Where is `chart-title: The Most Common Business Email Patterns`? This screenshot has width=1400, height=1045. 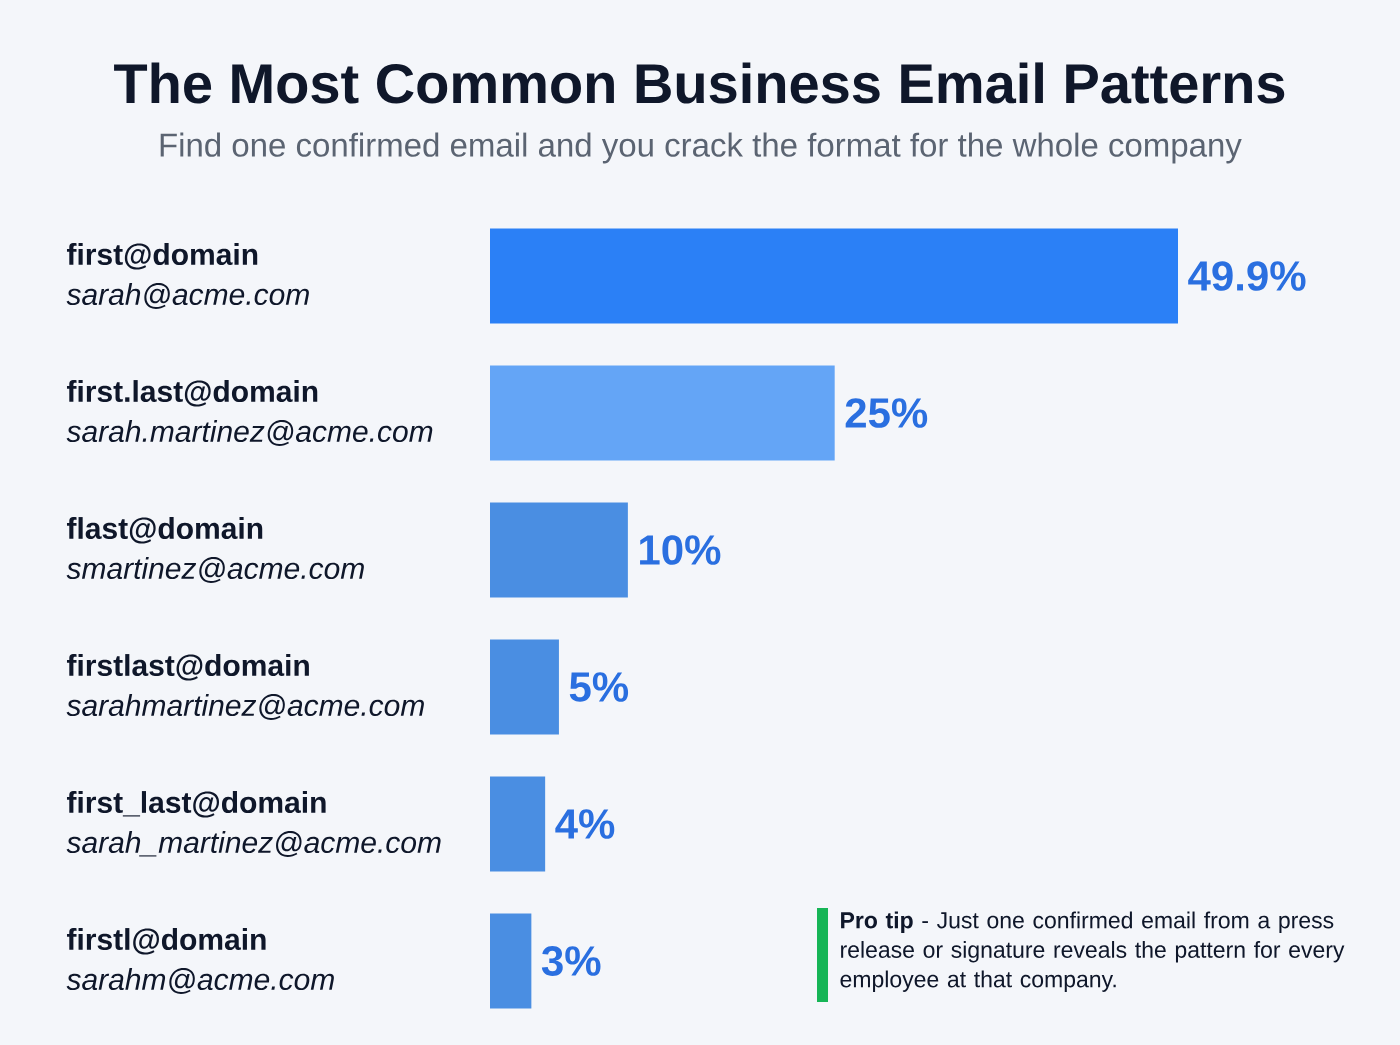
chart-title: The Most Common Business Email Patterns is located at coordinates (699, 83).